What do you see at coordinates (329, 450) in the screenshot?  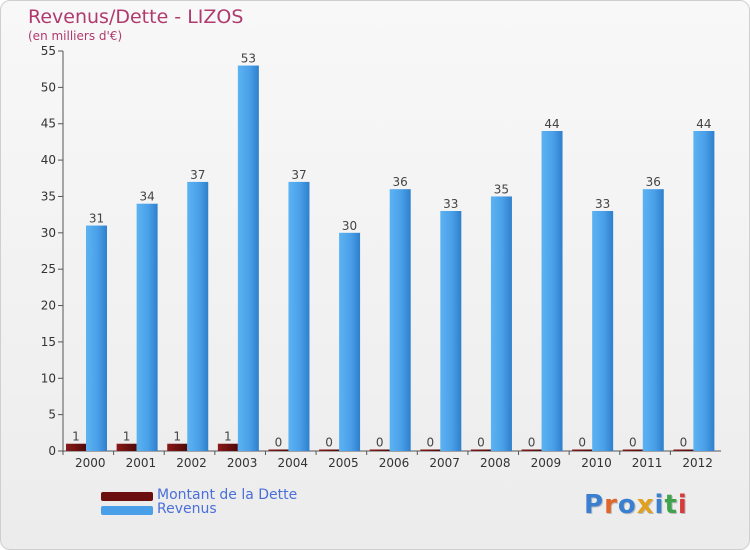 I see `bar-dette-2005` at bounding box center [329, 450].